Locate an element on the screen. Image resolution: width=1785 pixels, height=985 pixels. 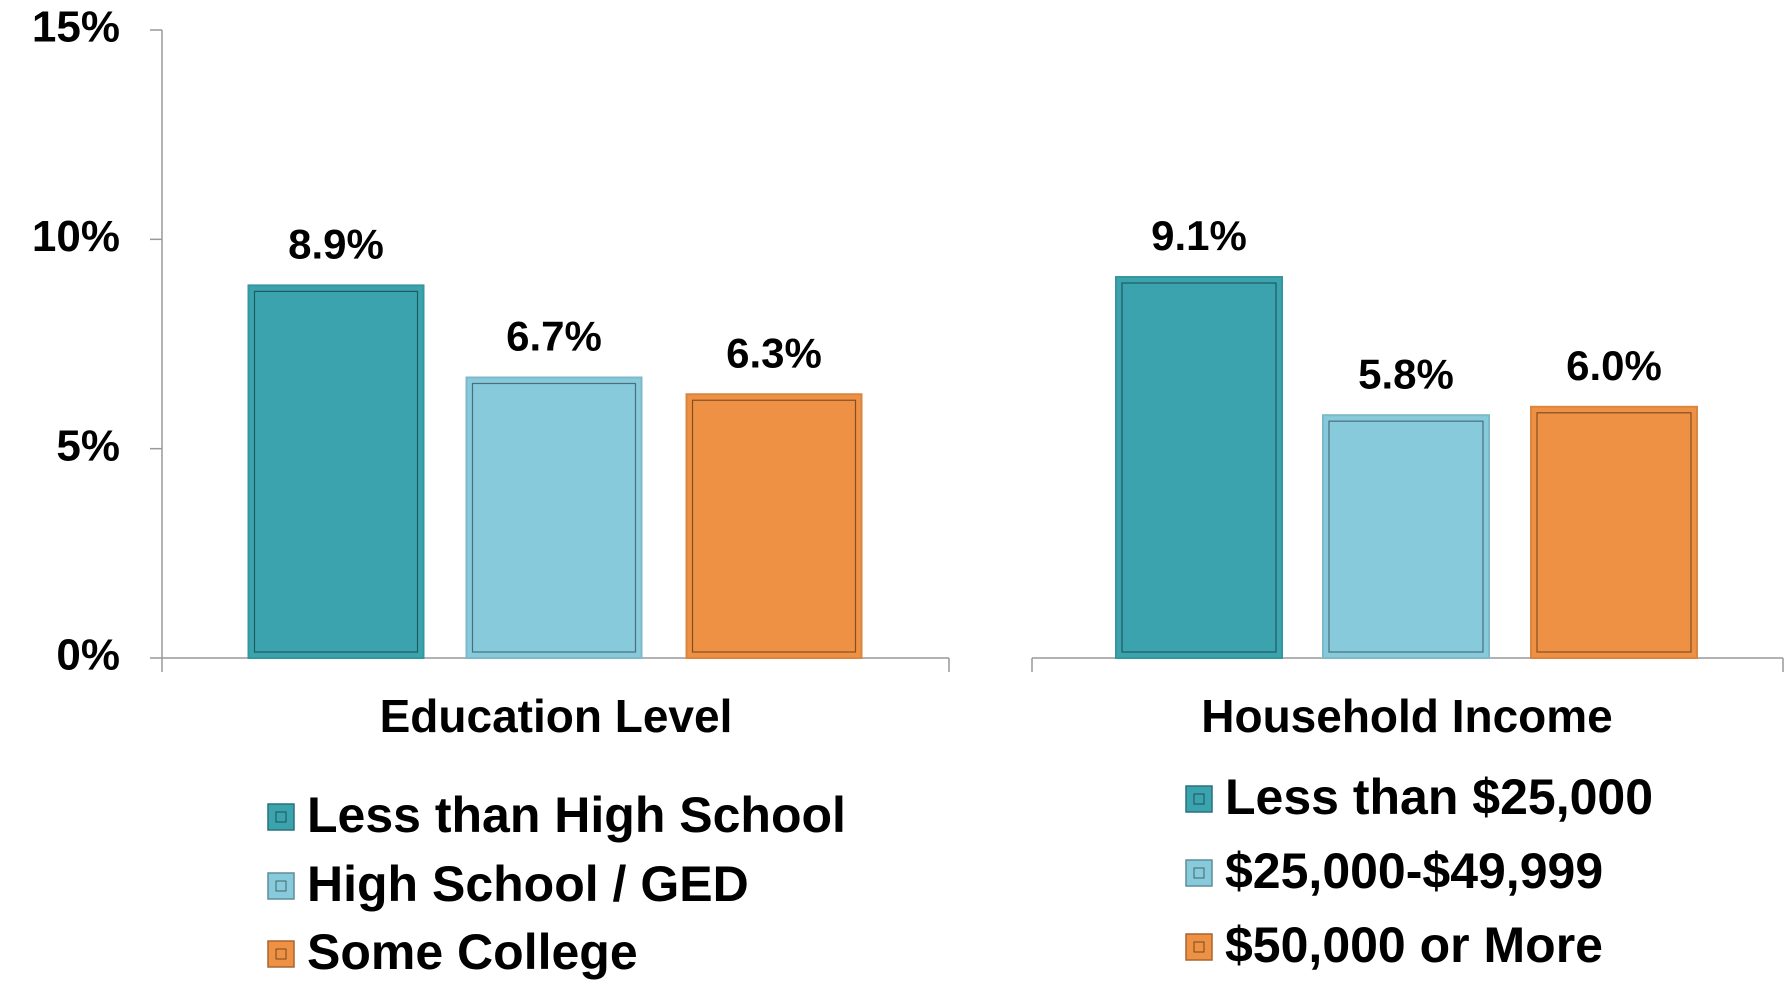
y-tick-label: 10% is located at coordinates (76, 236).